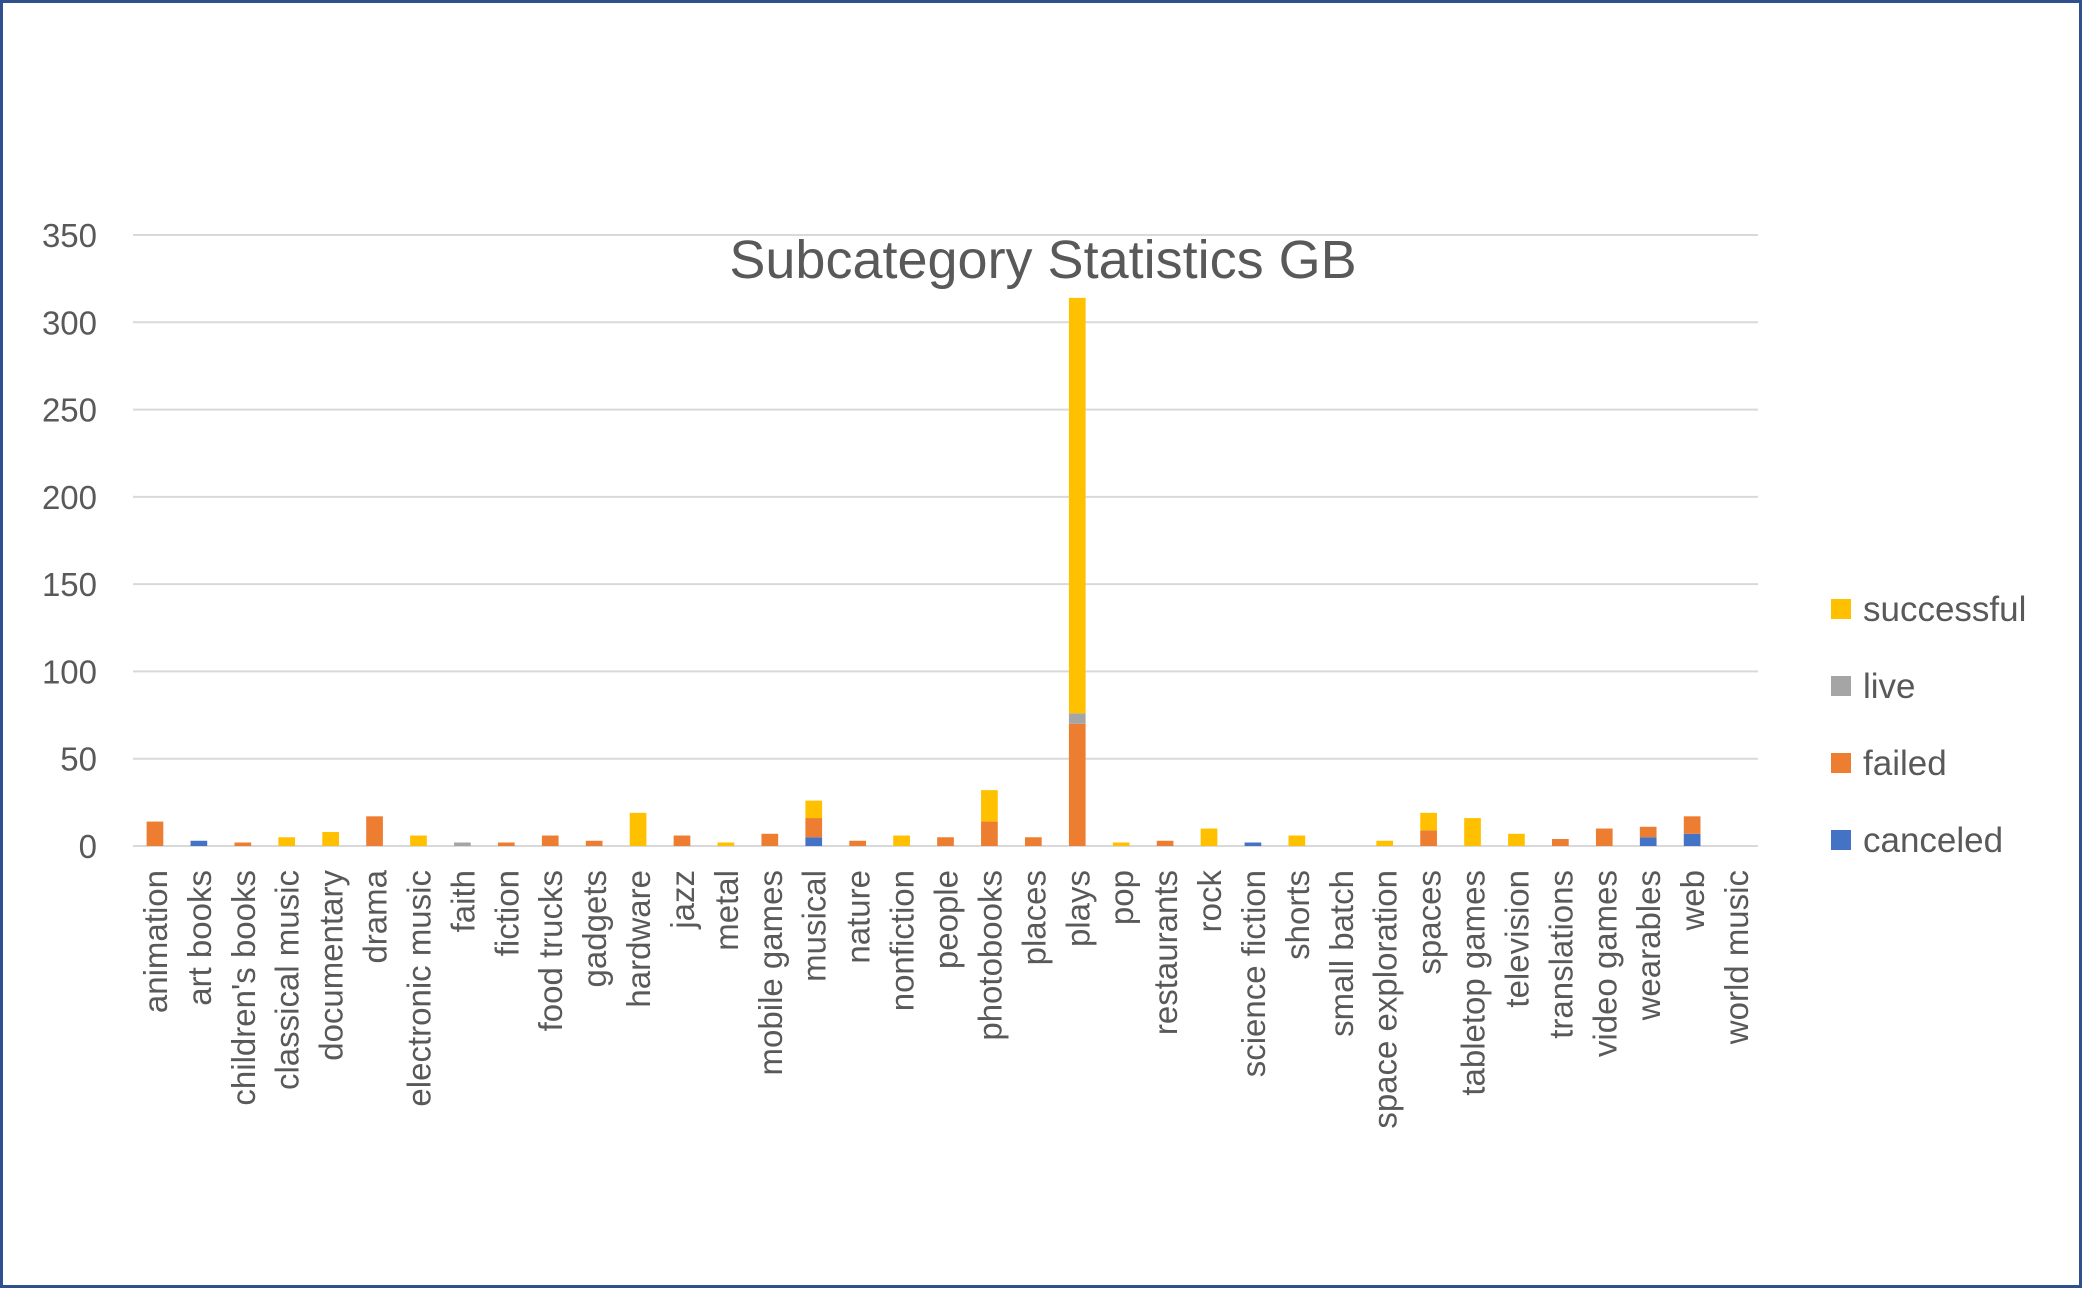  I want to click on legend: successful live failed canceled, so click(1928, 725).